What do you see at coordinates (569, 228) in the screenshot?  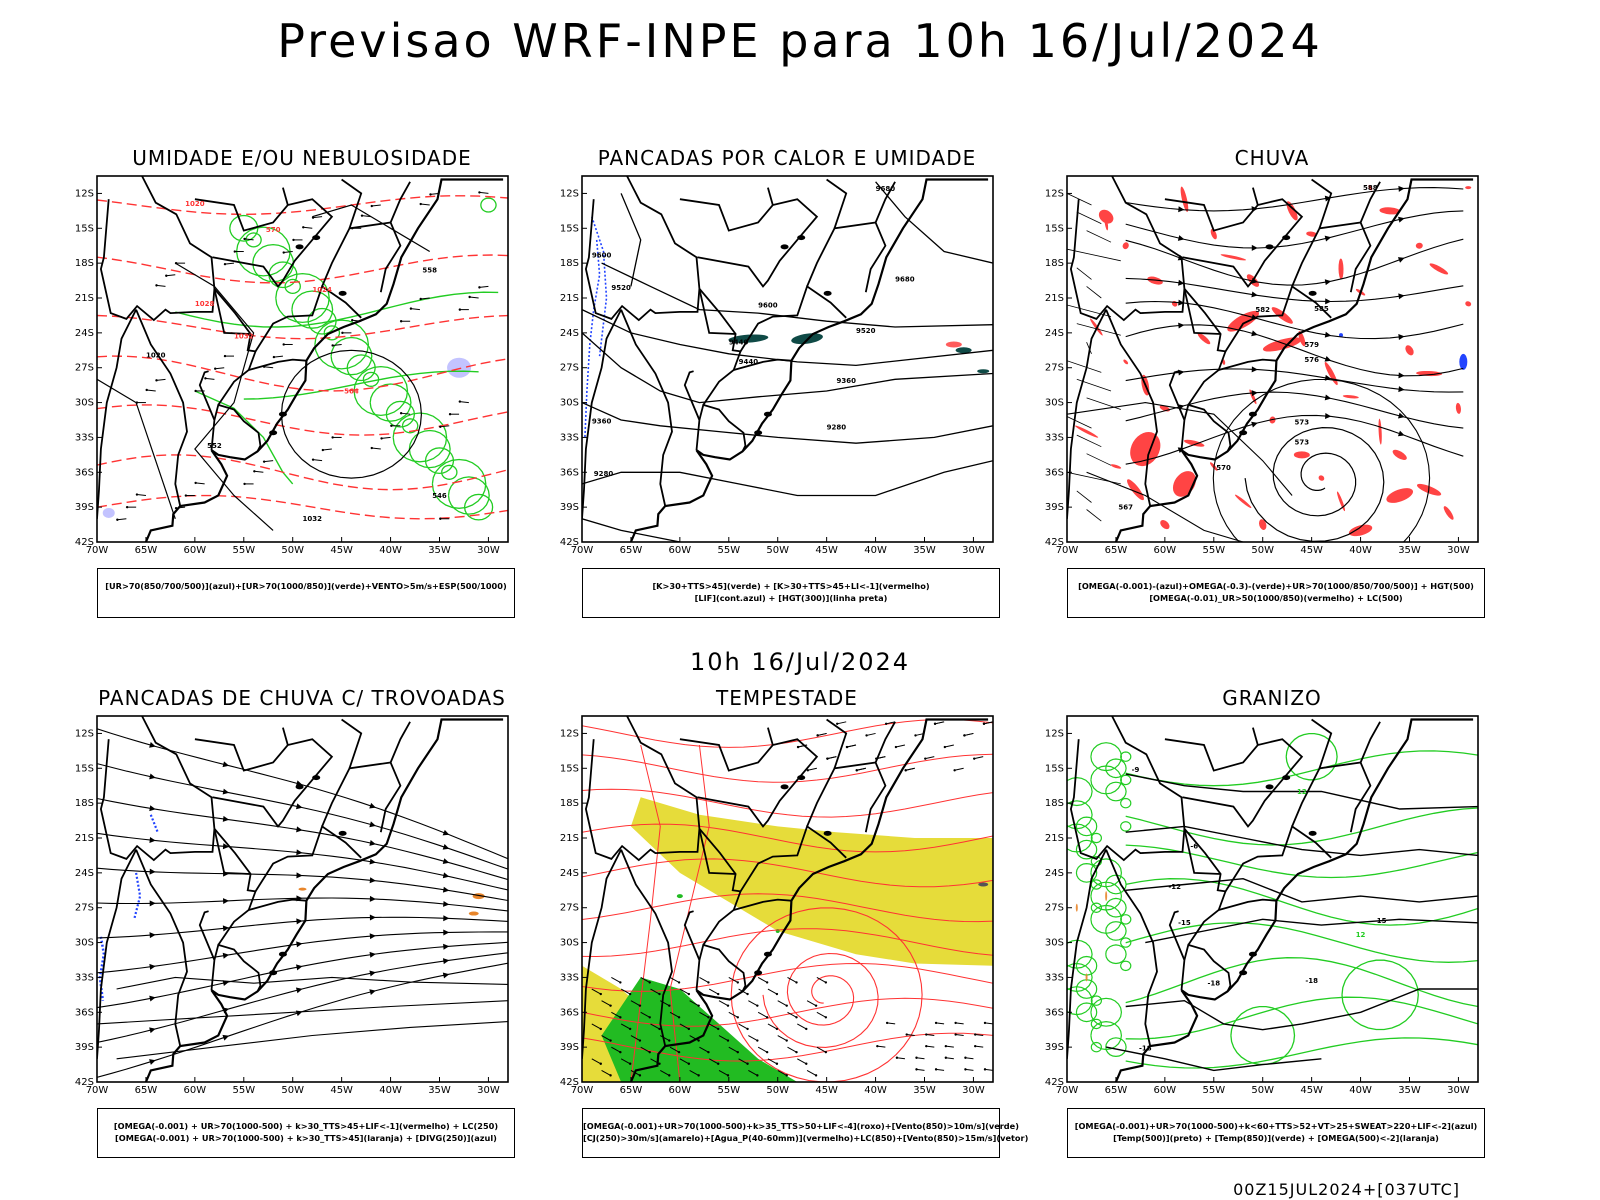 I see `lat-tick-label: 15S` at bounding box center [569, 228].